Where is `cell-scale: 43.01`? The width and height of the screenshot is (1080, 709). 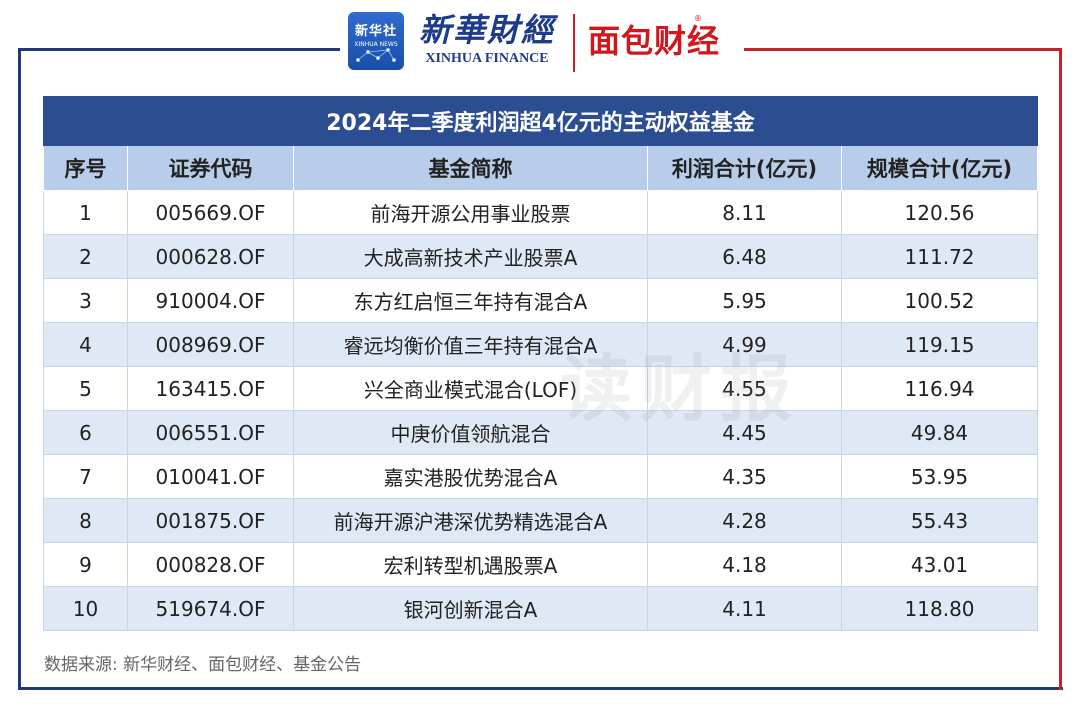 cell-scale: 43.01 is located at coordinates (939, 564).